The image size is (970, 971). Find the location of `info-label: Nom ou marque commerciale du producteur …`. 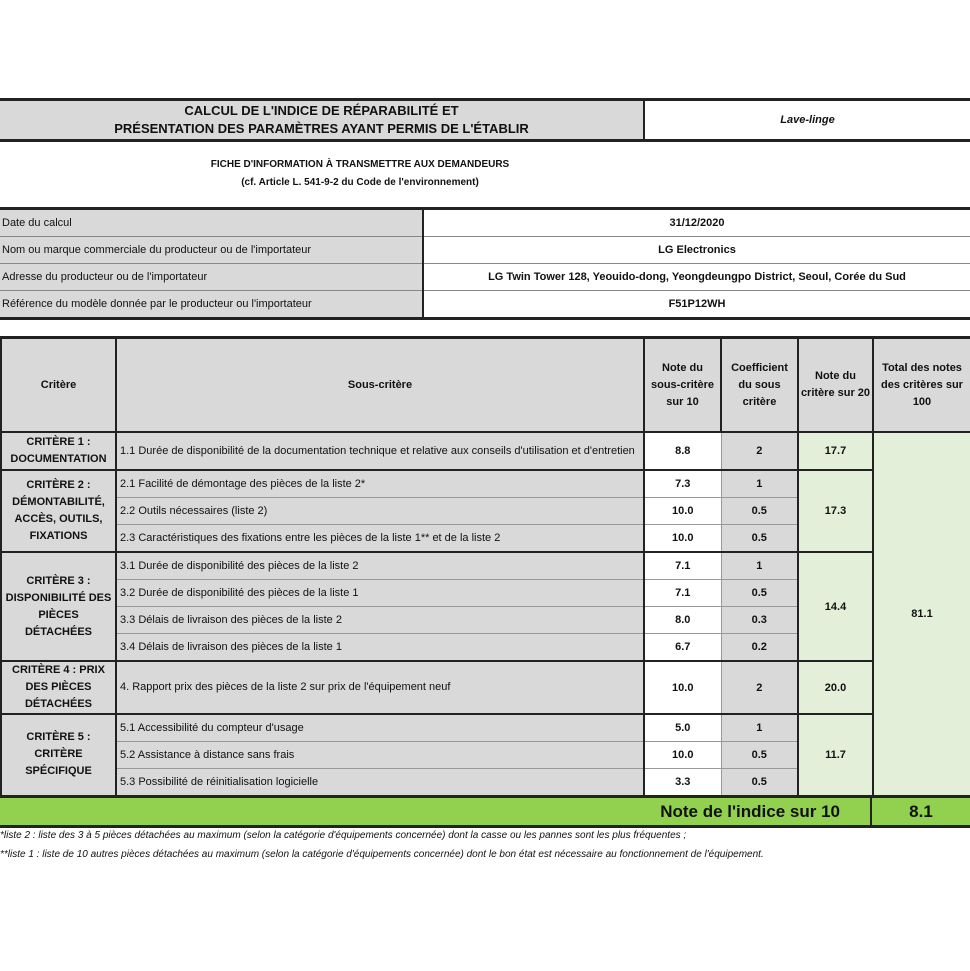

info-label: Nom ou marque commerciale du producteur … is located at coordinates (212, 250).